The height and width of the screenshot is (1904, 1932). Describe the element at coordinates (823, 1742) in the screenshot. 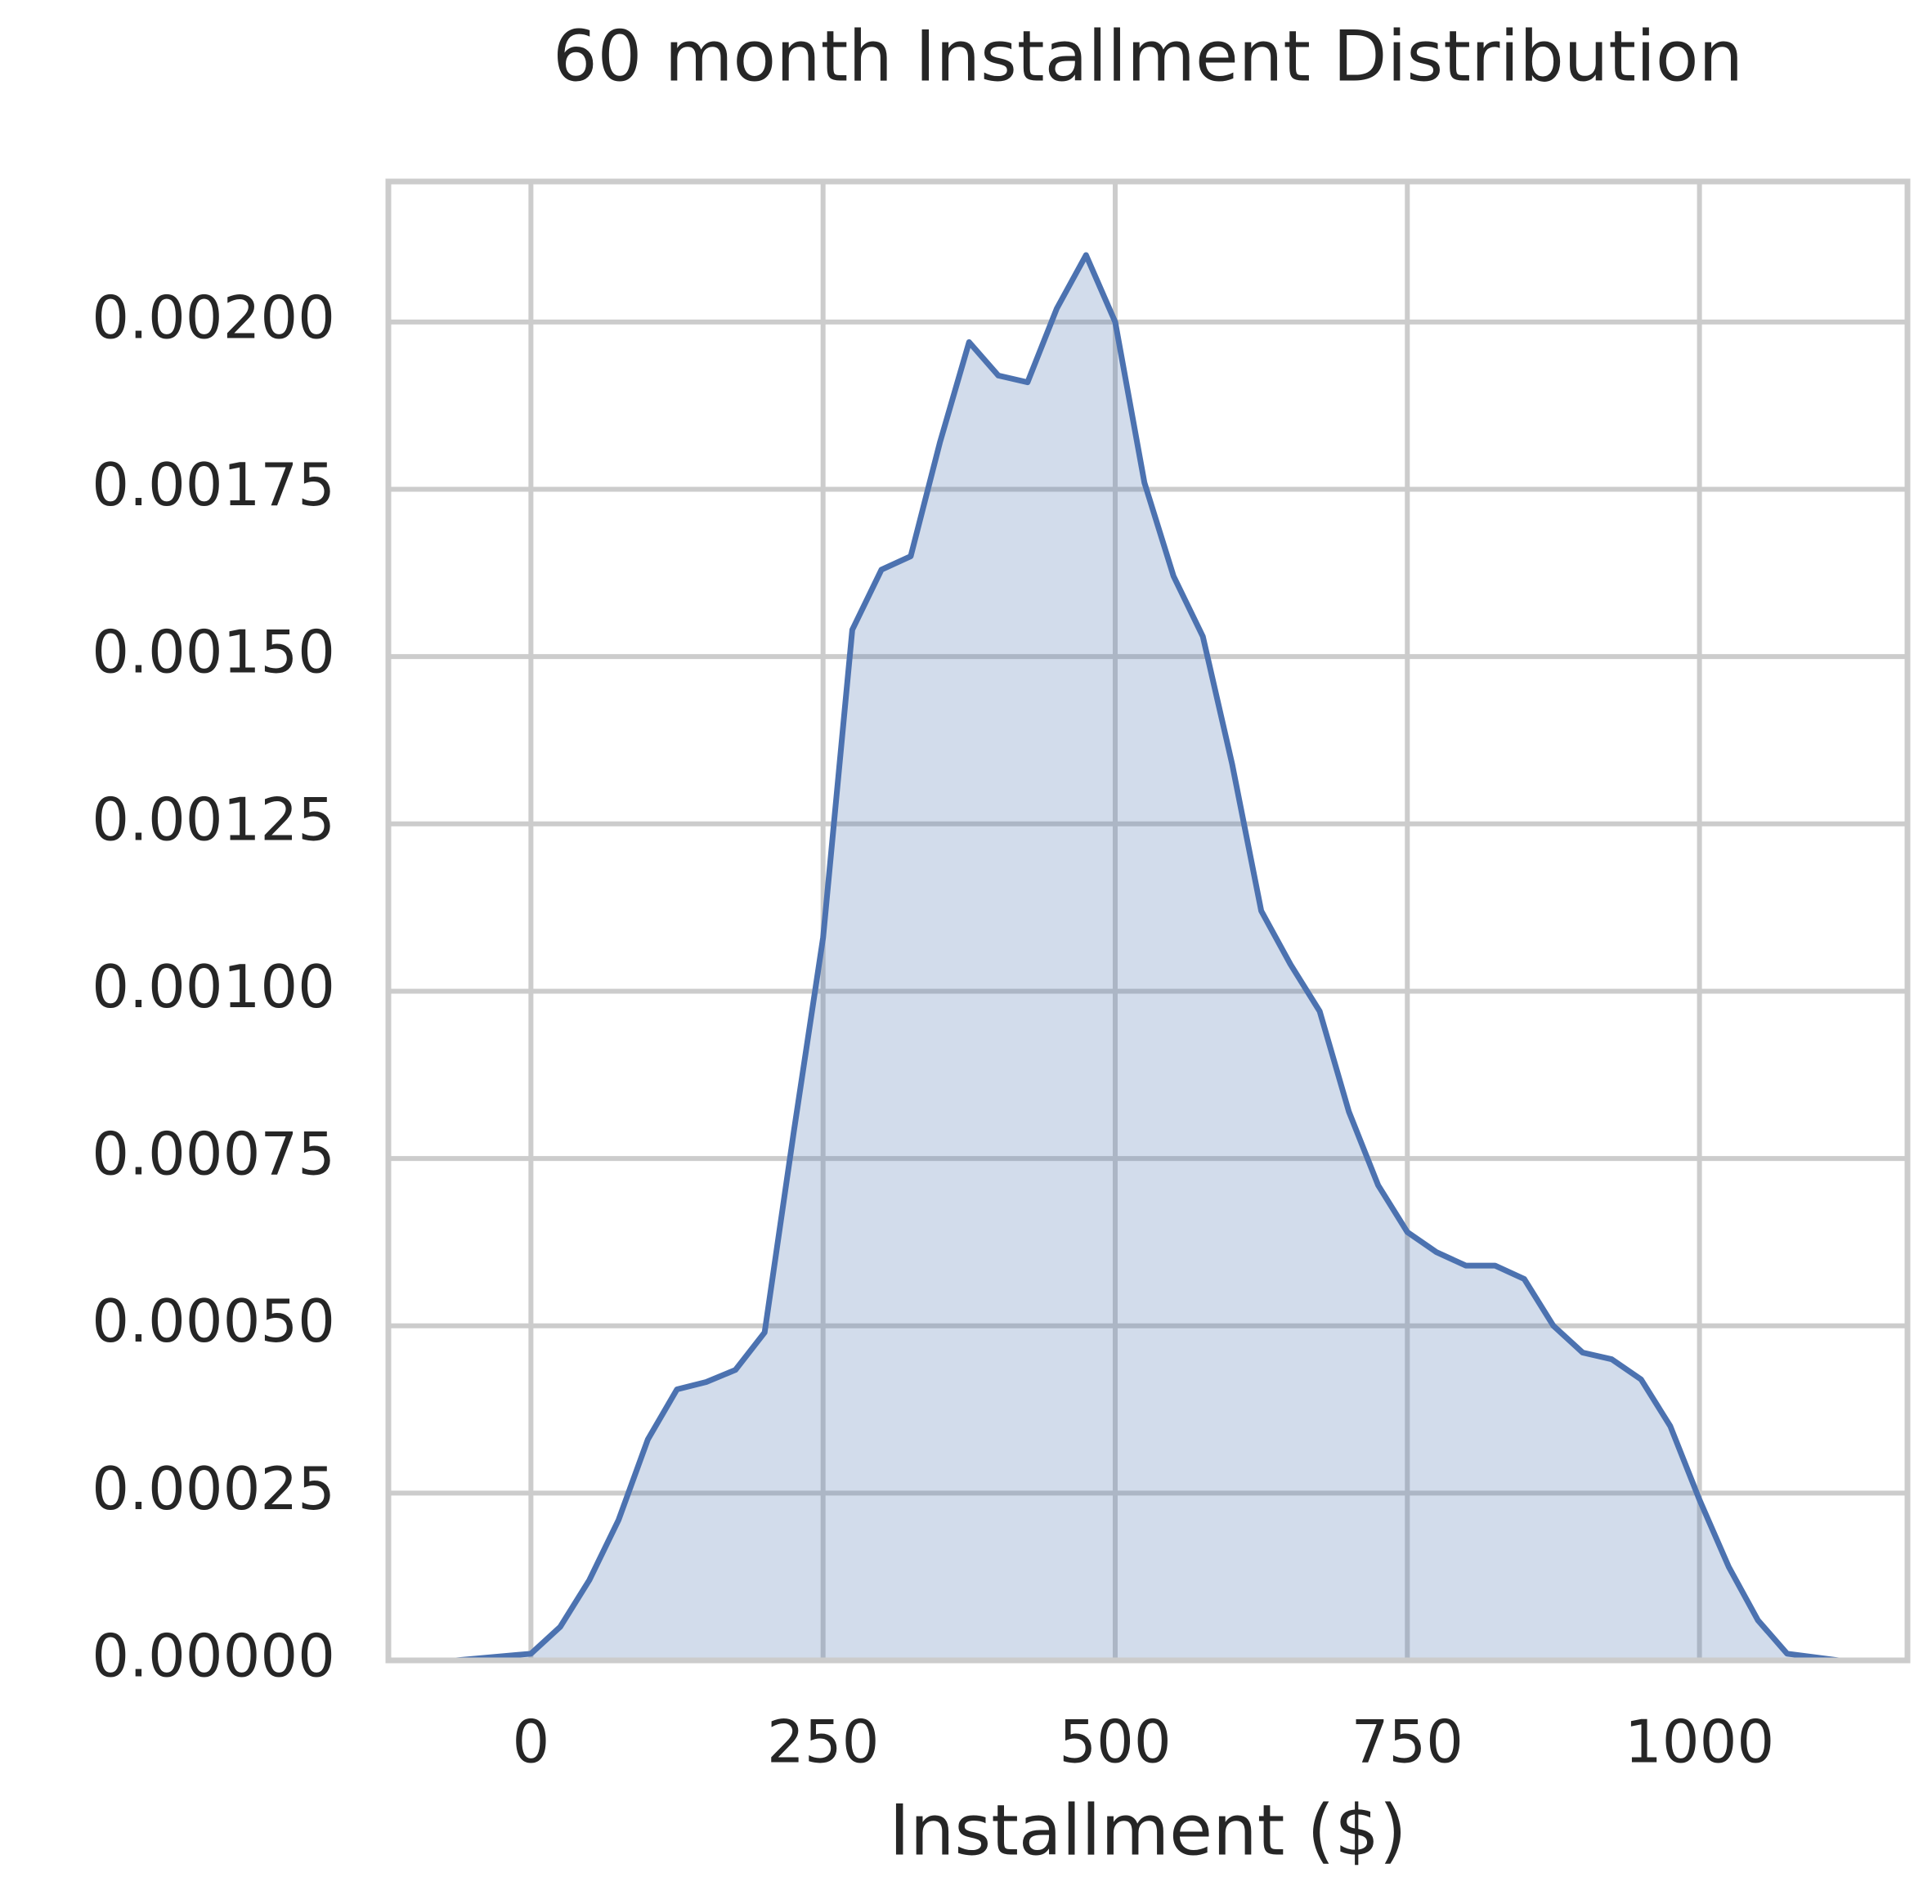

I see `x-tick-label: 250` at that location.